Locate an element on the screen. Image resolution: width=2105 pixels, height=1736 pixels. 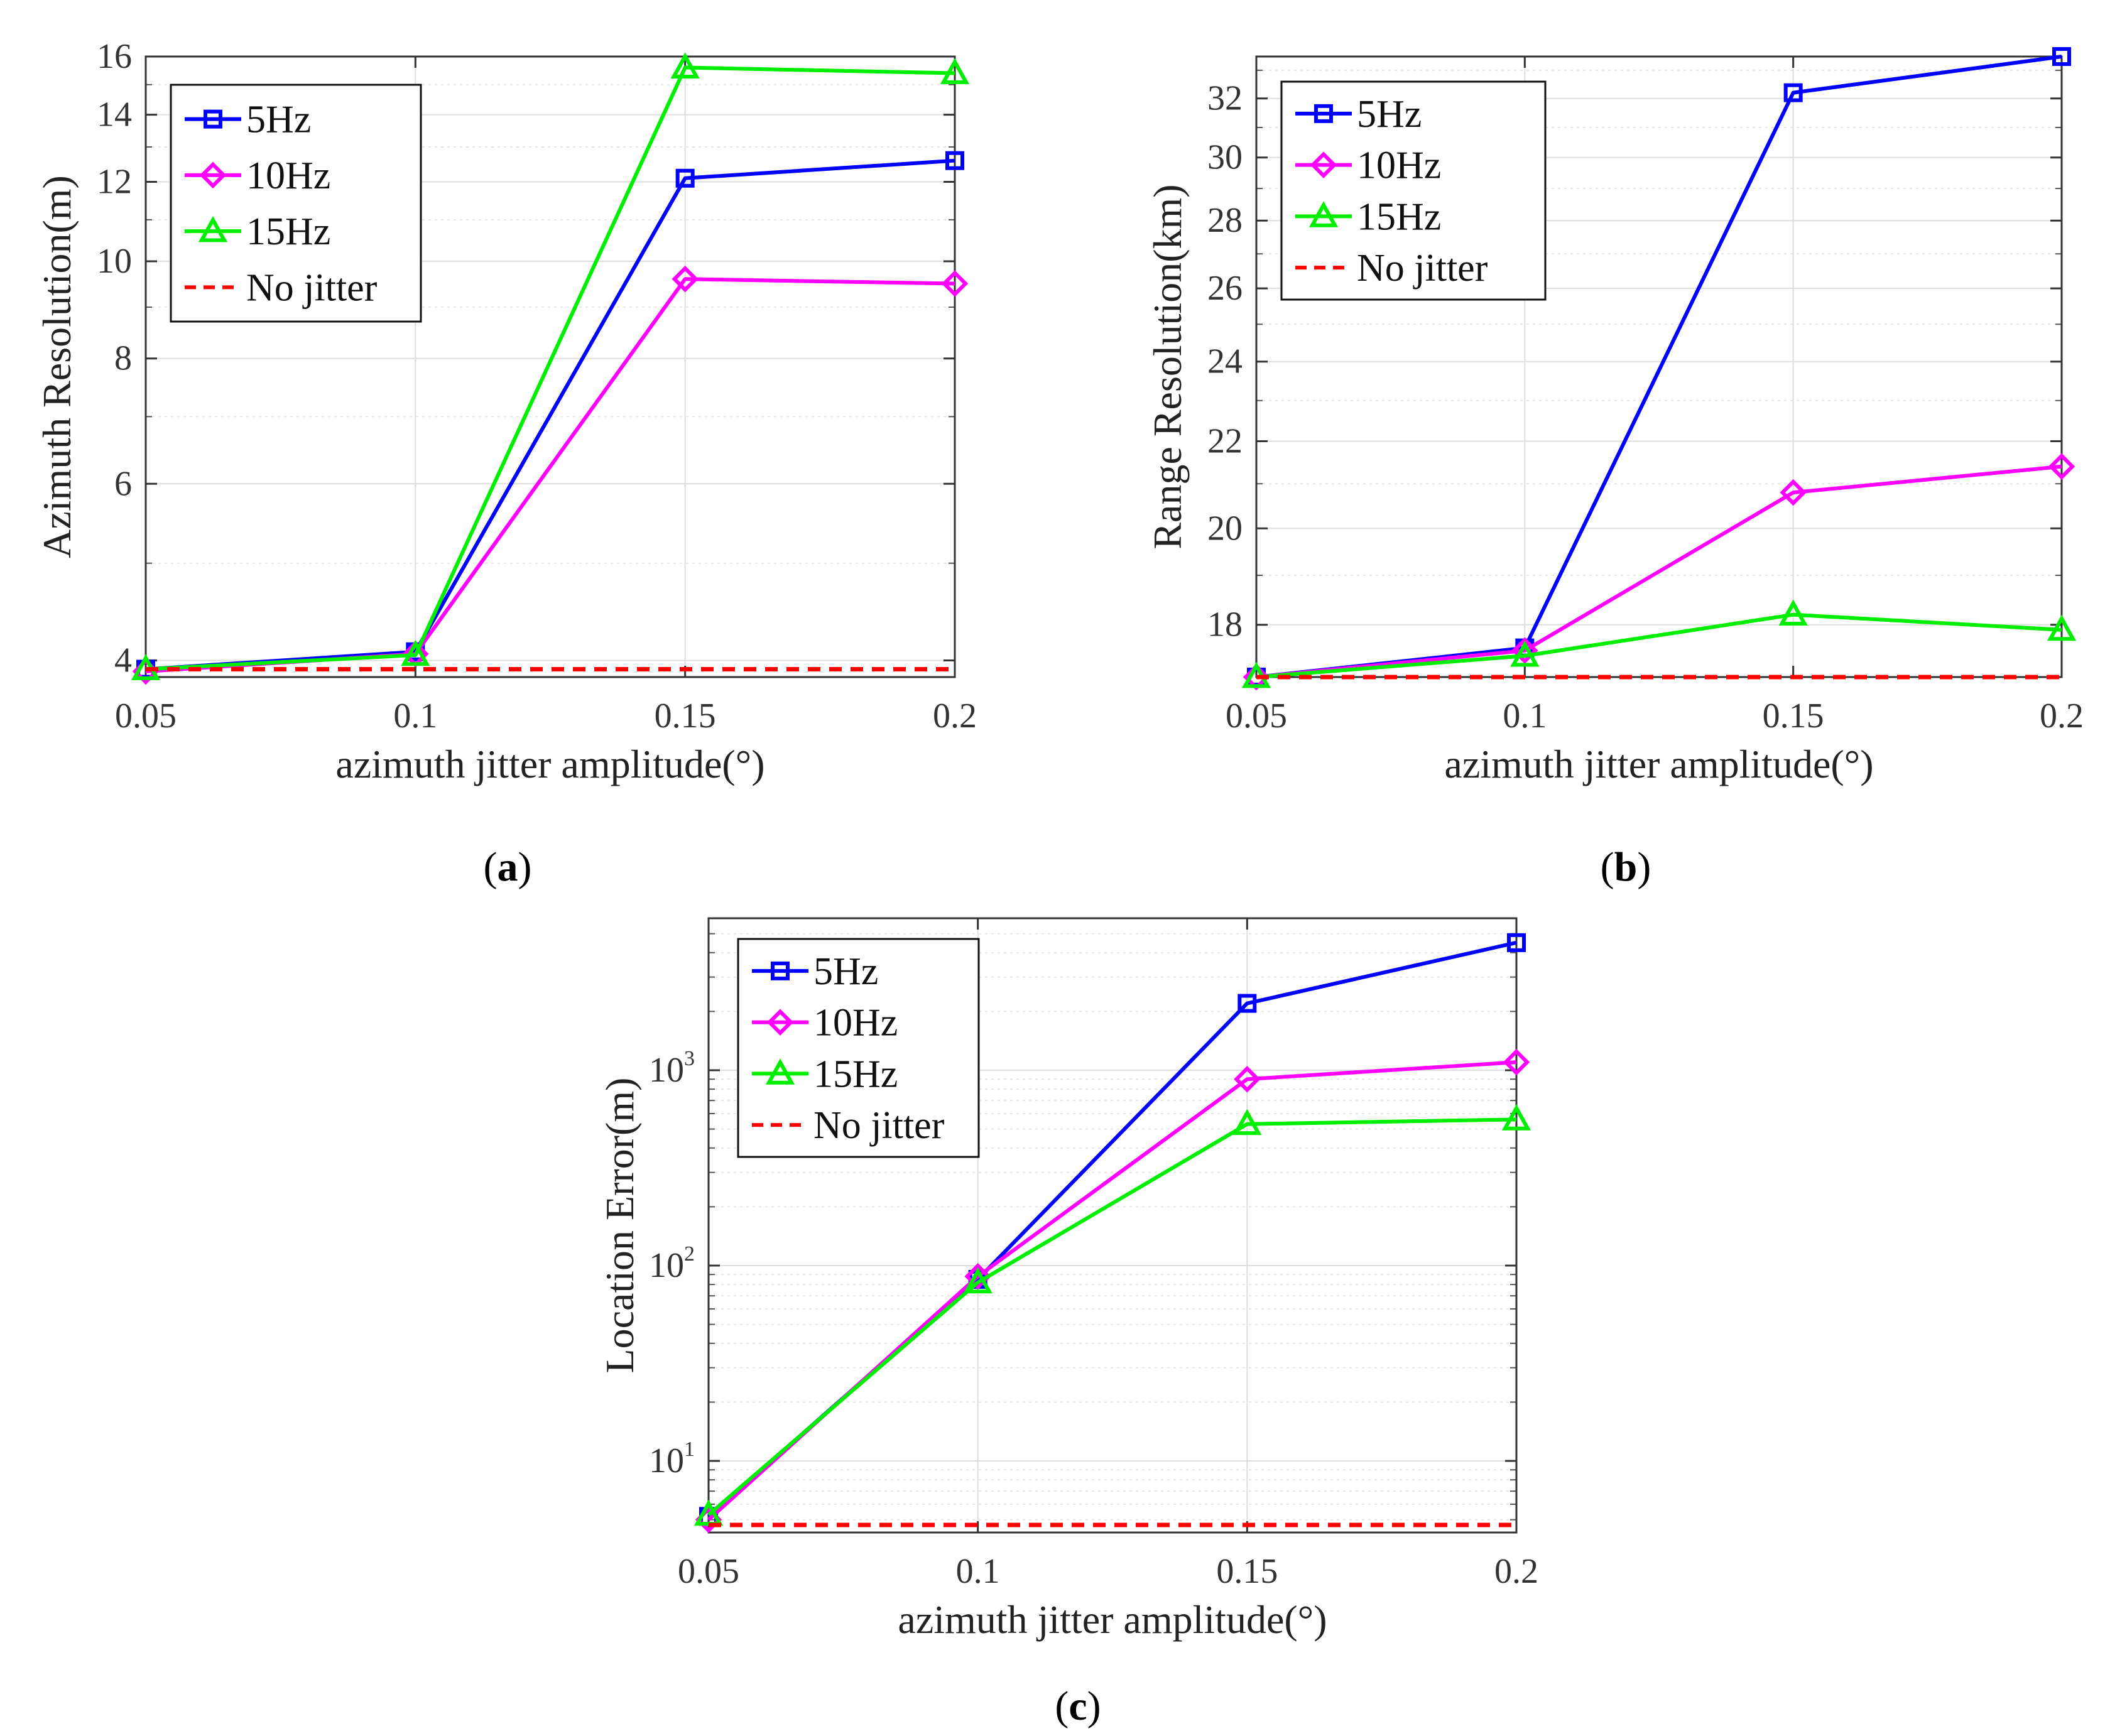
legend-marker-c-10hz is located at coordinates (780, 1023).